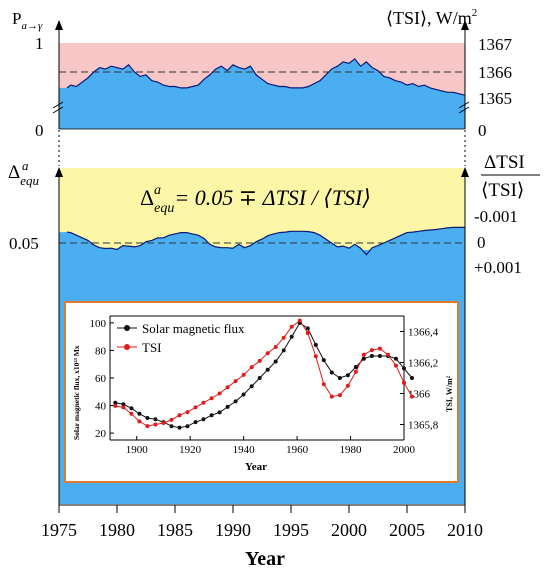 The height and width of the screenshot is (570, 545). Describe the element at coordinates (233, 530) in the screenshot. I see `x-tick-label-1990: 1990` at that location.